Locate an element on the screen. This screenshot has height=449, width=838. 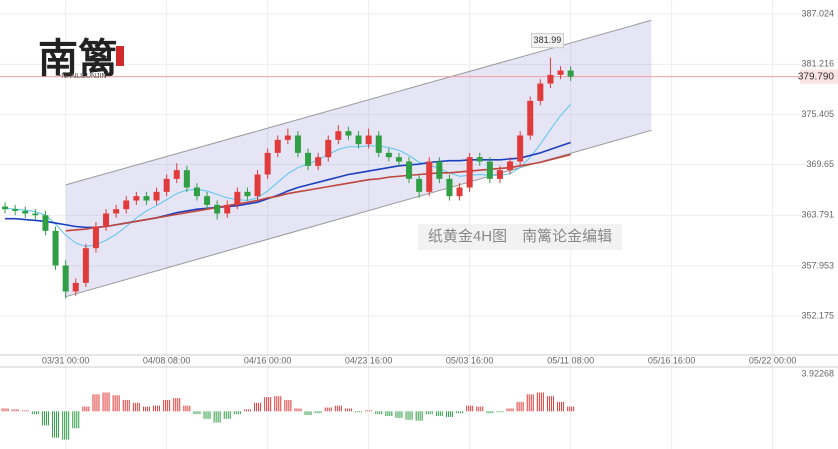
x-tick-label: 04/23 16:00 is located at coordinates (369, 360).